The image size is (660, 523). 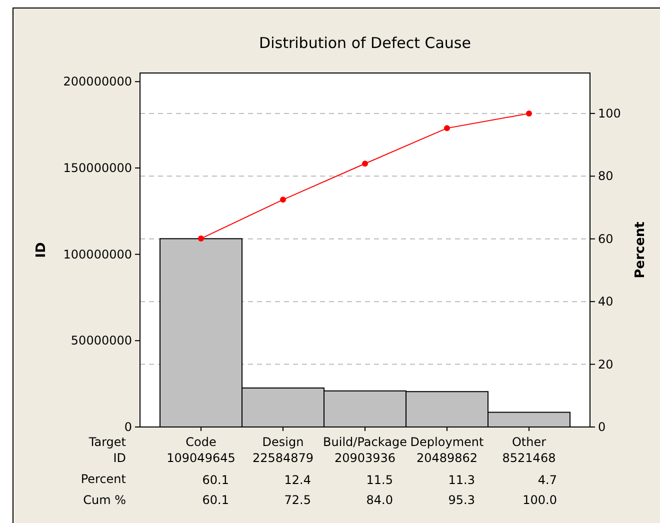 I want to click on text: 11.3, so click(x=461, y=480).